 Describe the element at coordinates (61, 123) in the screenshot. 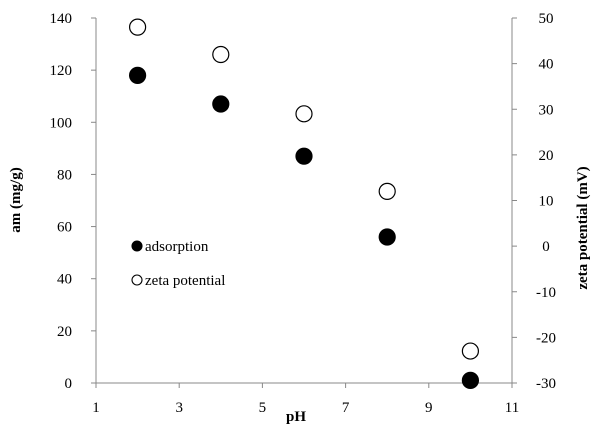

I see `y-left-tick-label: 100` at that location.